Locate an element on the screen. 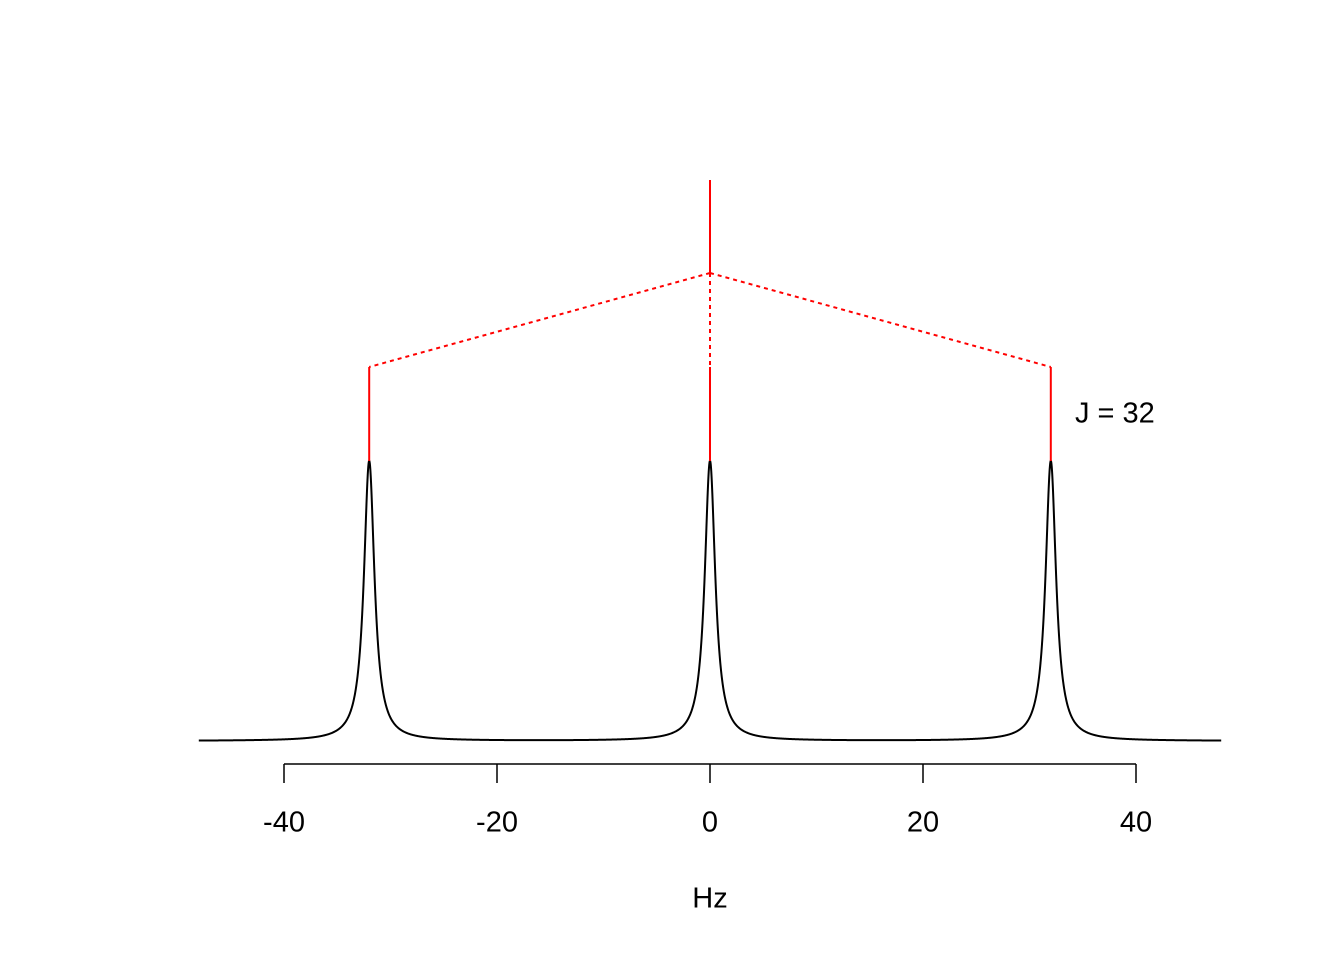 Image resolution: width=1344 pixels, height=960 pixels. x-axis-label: Hz is located at coordinates (709, 899).